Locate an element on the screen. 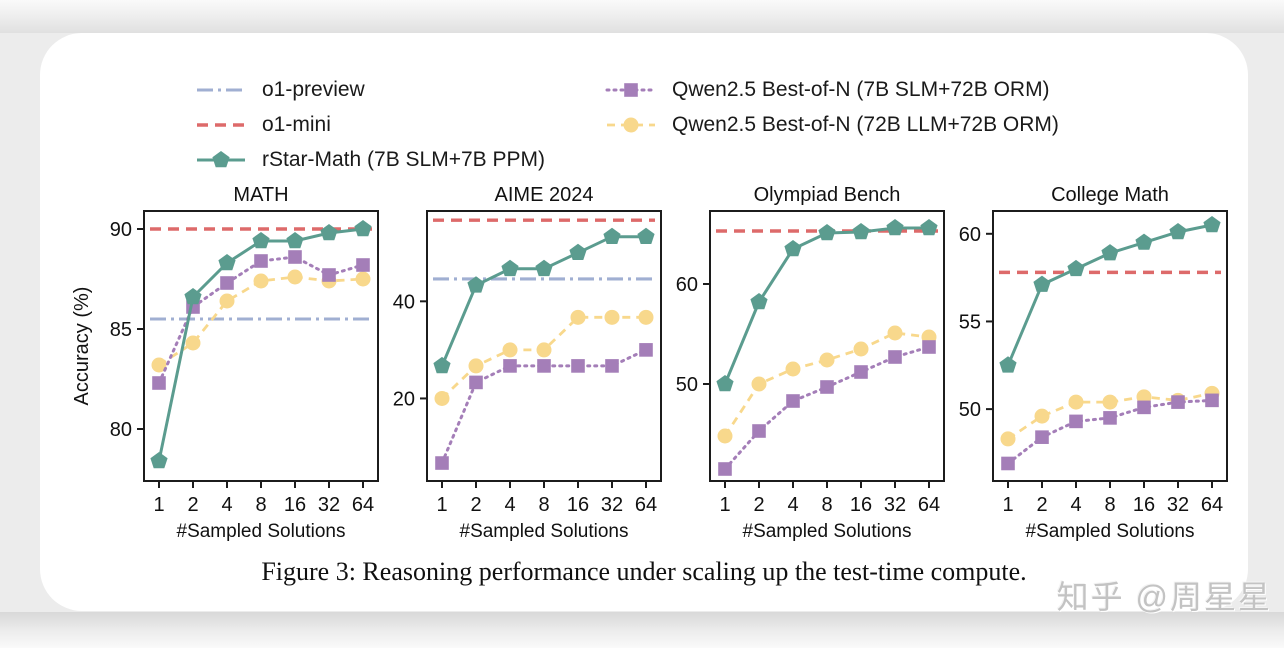 The image size is (1284, 648). watermark: 知乎 @周星星 is located at coordinates (1164, 595).